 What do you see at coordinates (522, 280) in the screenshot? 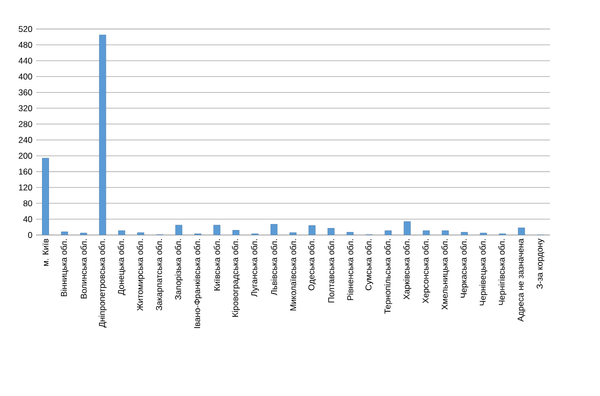
I see `x-tick-label: Адреса не зазначена` at bounding box center [522, 280].